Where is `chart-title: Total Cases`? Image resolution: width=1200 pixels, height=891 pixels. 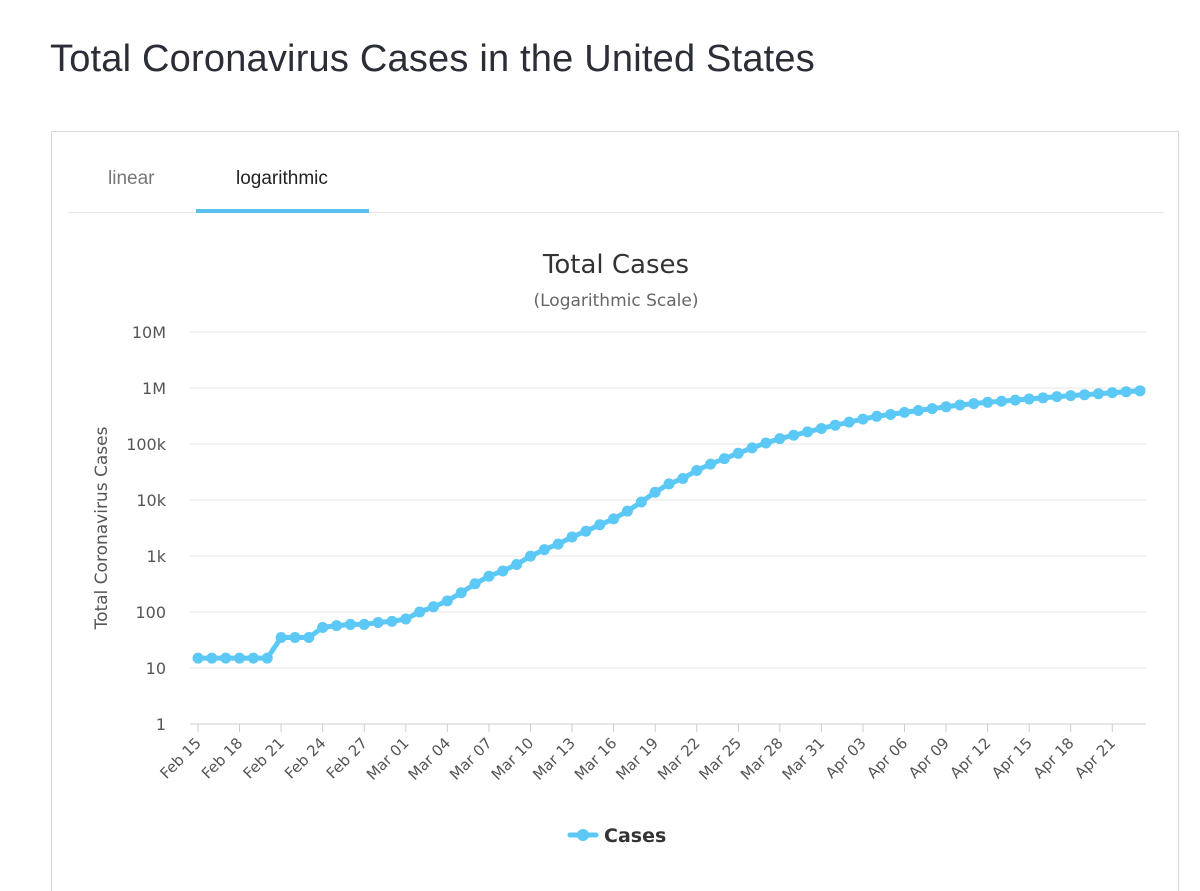 chart-title: Total Cases is located at coordinates (615, 265).